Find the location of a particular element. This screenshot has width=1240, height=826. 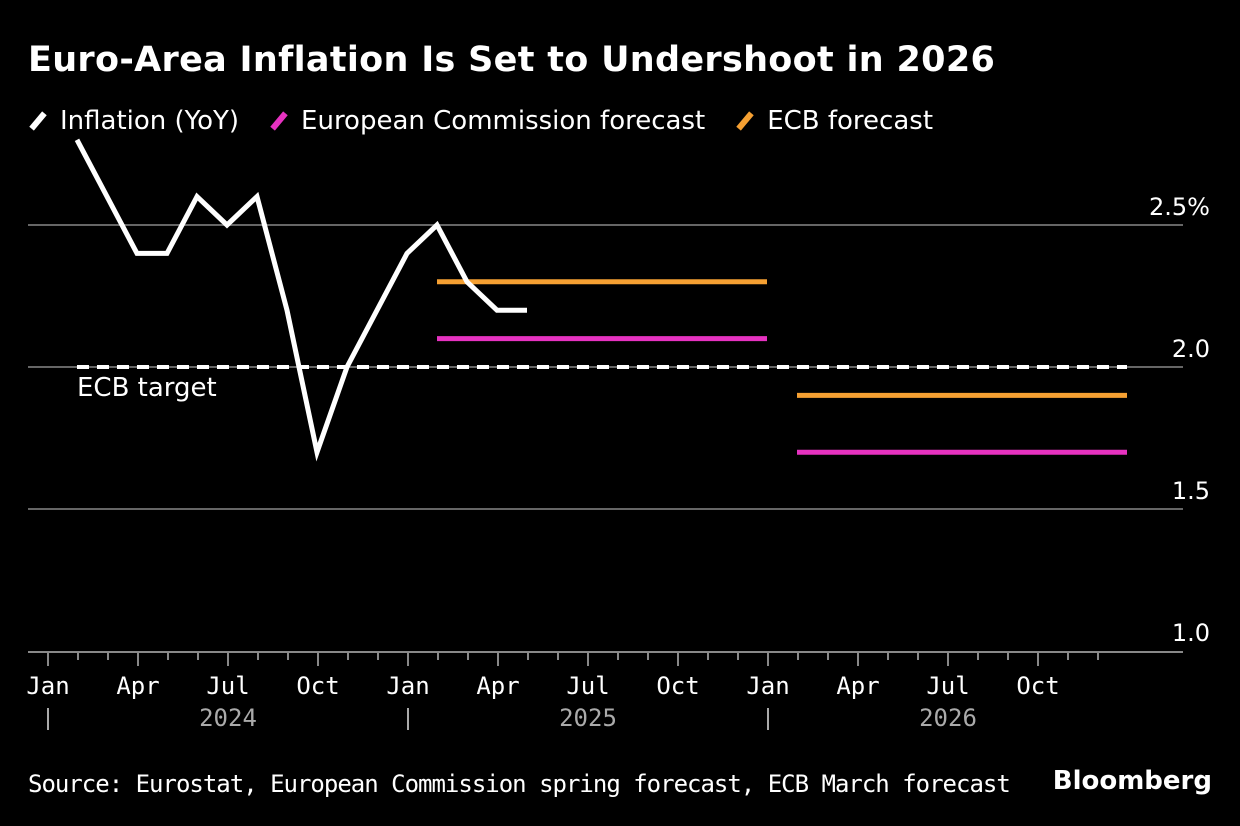

legend-label-inflation: Inflation (YoY) is located at coordinates (150, 121).